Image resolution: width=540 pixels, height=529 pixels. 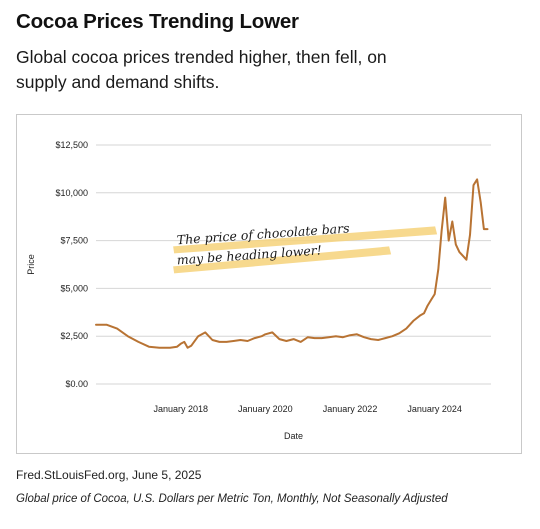 I want to click on x-axis-label: Date, so click(x=293, y=436).